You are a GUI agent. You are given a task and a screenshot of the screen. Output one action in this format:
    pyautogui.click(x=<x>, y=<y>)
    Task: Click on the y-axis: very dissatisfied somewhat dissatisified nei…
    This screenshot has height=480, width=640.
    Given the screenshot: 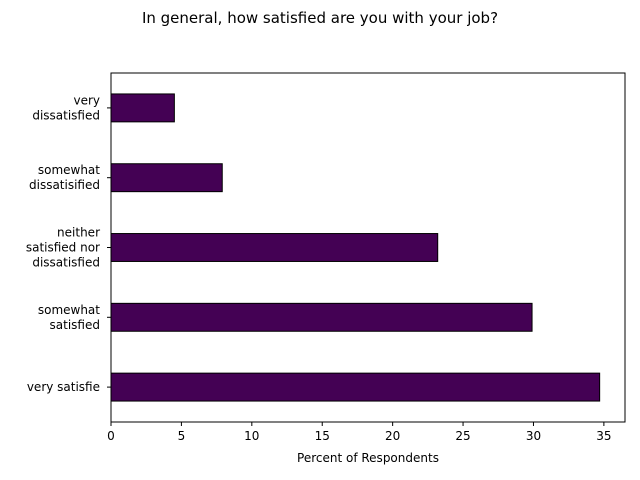 What is the action you would take?
    pyautogui.click(x=68, y=243)
    